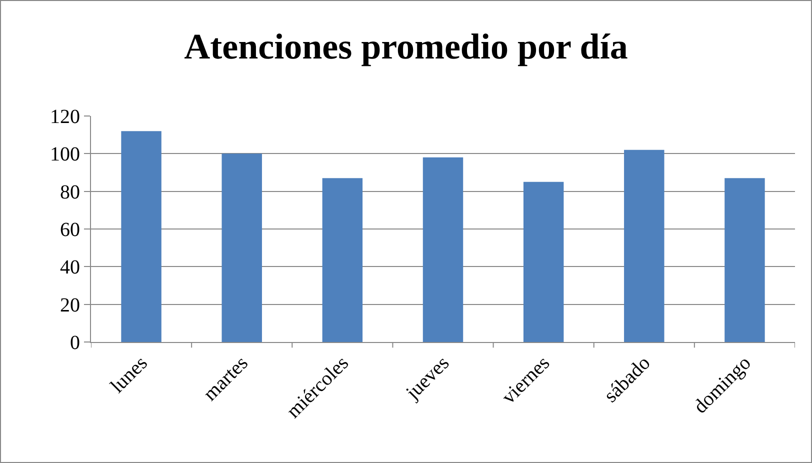 This screenshot has height=463, width=812. What do you see at coordinates (65, 155) in the screenshot?
I see `y-tick-label: 100` at bounding box center [65, 155].